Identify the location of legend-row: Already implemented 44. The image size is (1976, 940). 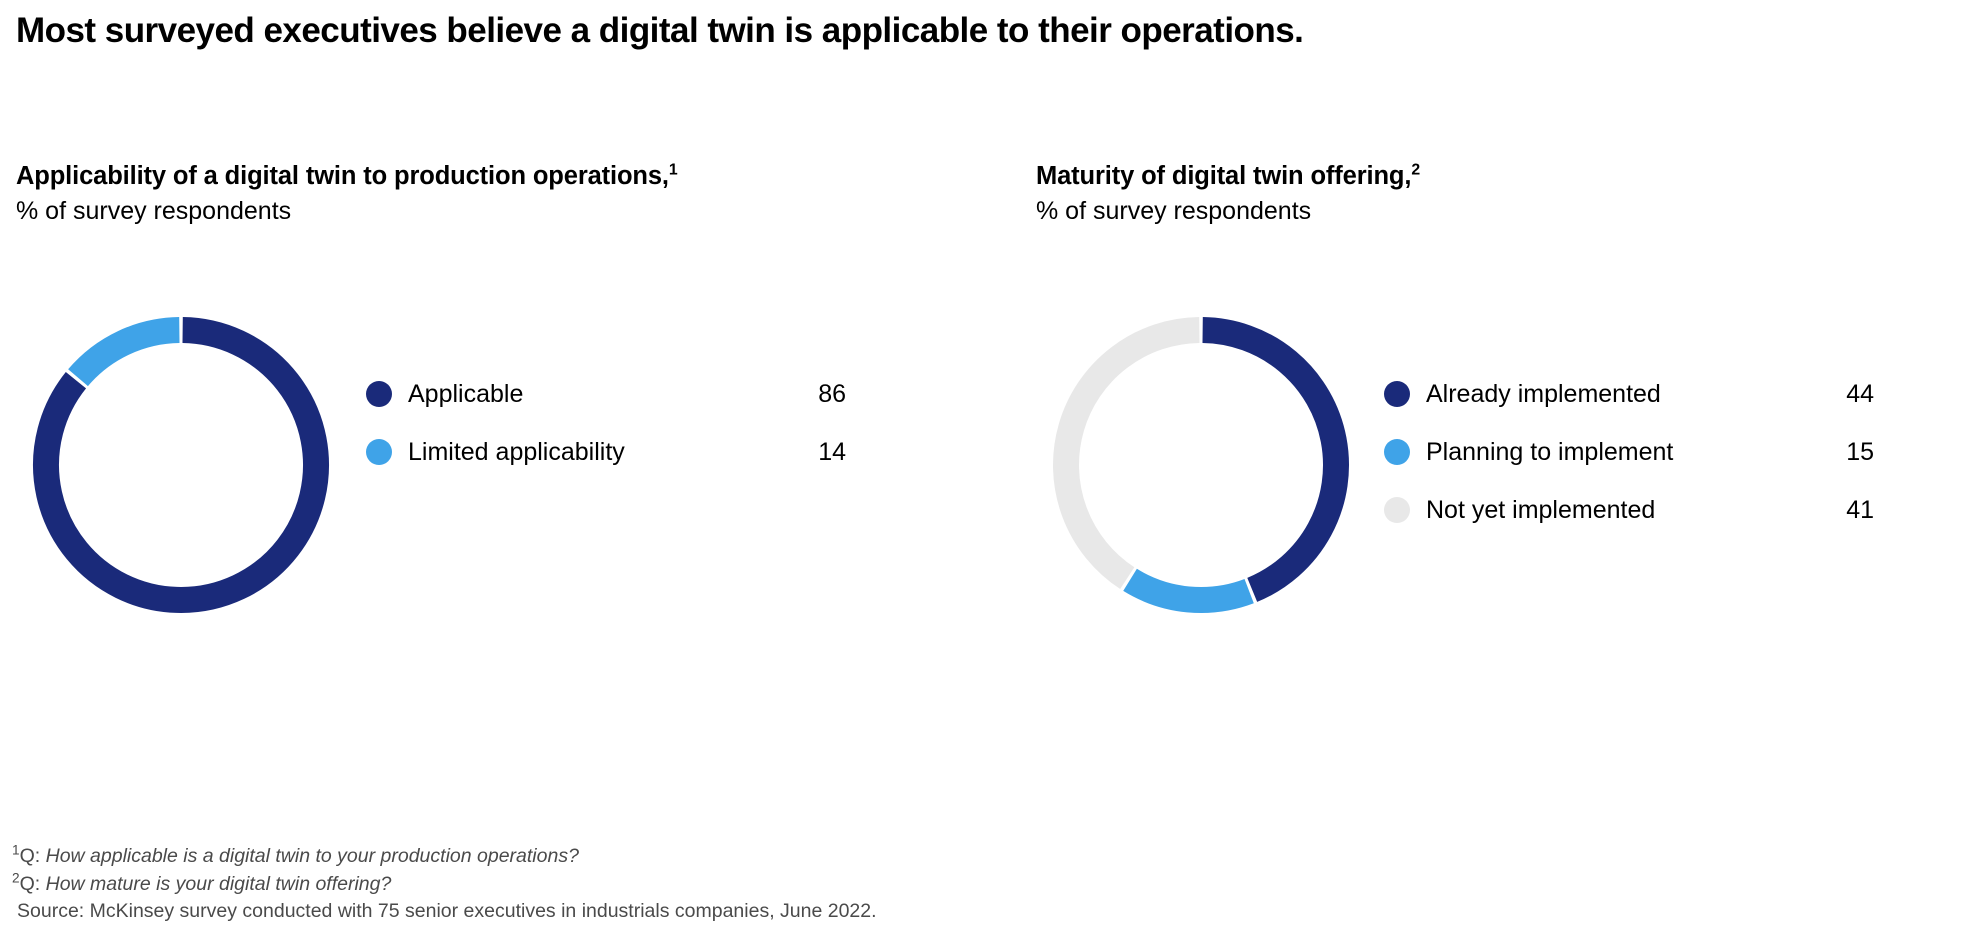
(1629, 394).